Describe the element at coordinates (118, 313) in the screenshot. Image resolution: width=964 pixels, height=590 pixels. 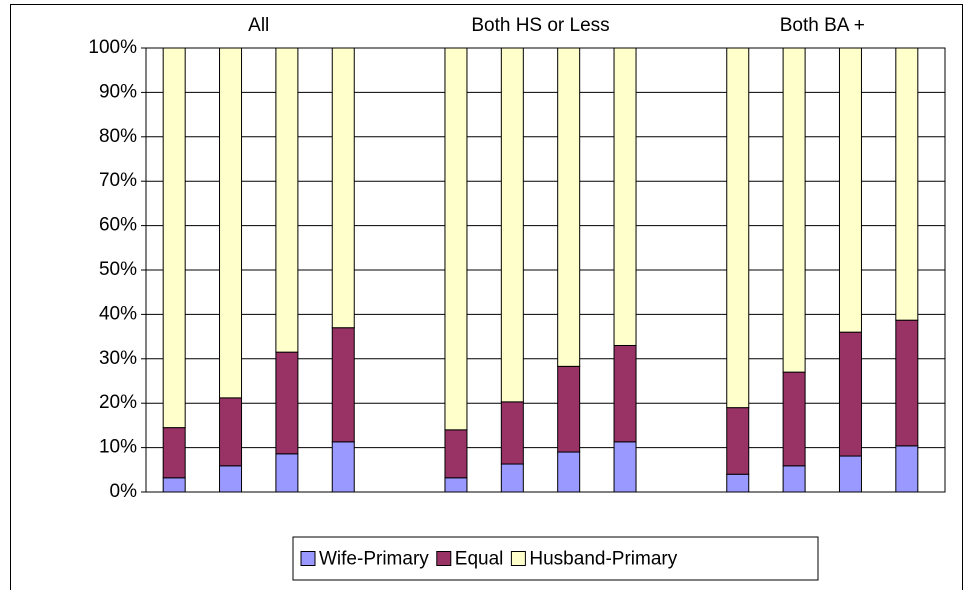
I see `y-tick-label: 40%` at that location.